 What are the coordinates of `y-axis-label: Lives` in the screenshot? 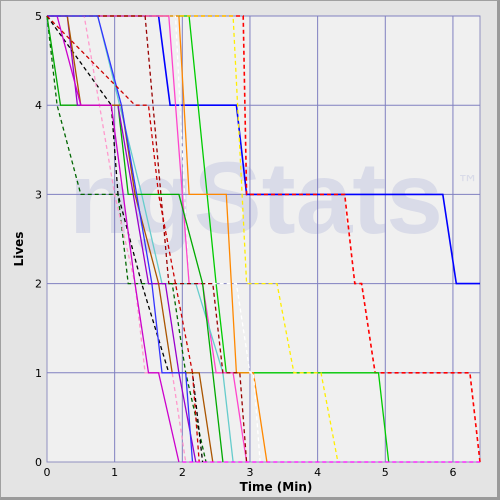 It's located at (19, 249).